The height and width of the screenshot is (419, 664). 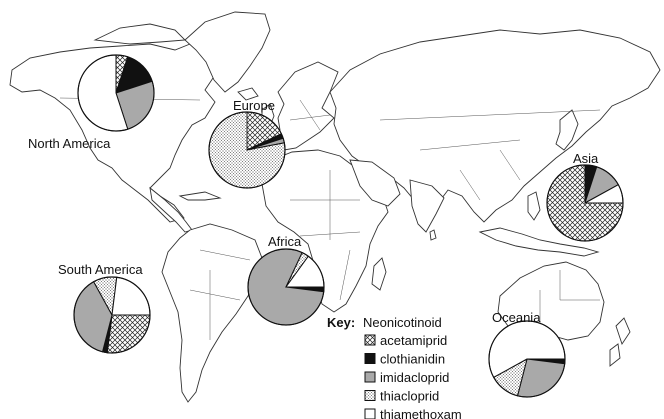 I want to click on key-label-thiamethoxam: thiamethoxam, so click(x=421, y=413).